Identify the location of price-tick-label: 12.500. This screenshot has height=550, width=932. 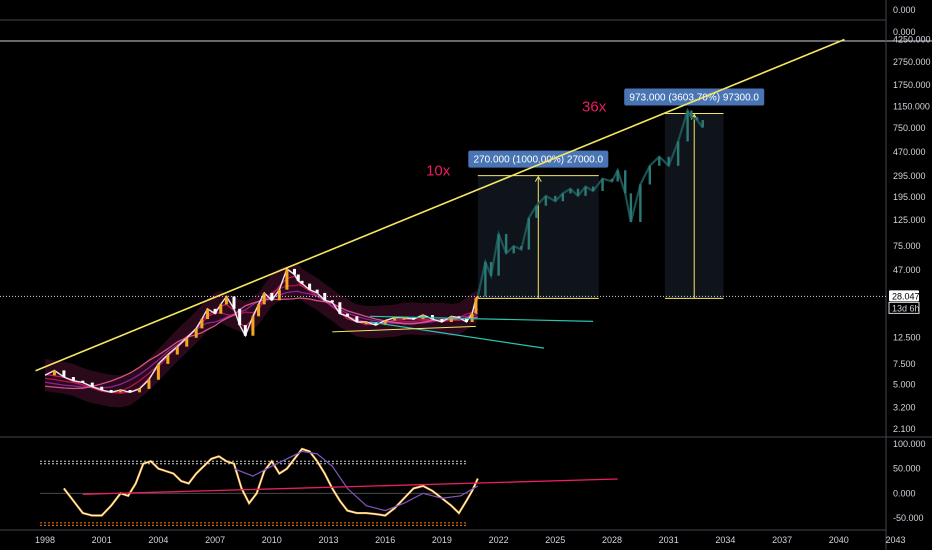
(907, 338).